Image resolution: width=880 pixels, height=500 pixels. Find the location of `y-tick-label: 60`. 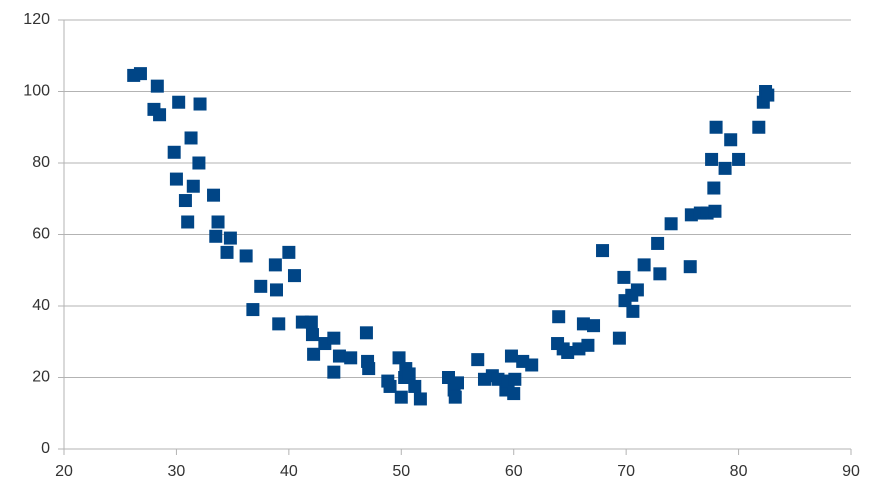

y-tick-label: 60 is located at coordinates (41, 234).